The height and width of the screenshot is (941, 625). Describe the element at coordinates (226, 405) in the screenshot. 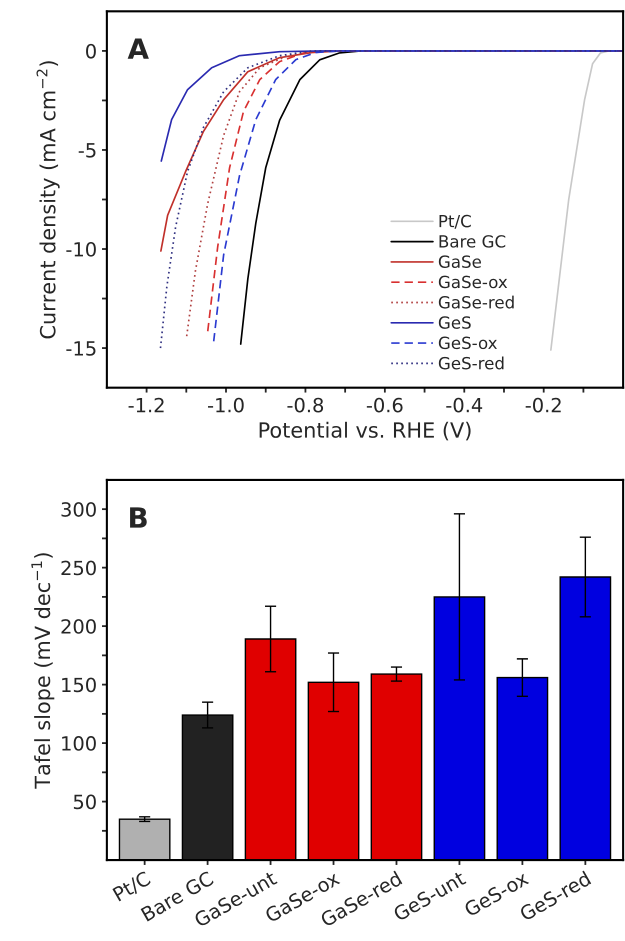

I see `x-tick-label: -1.0` at that location.